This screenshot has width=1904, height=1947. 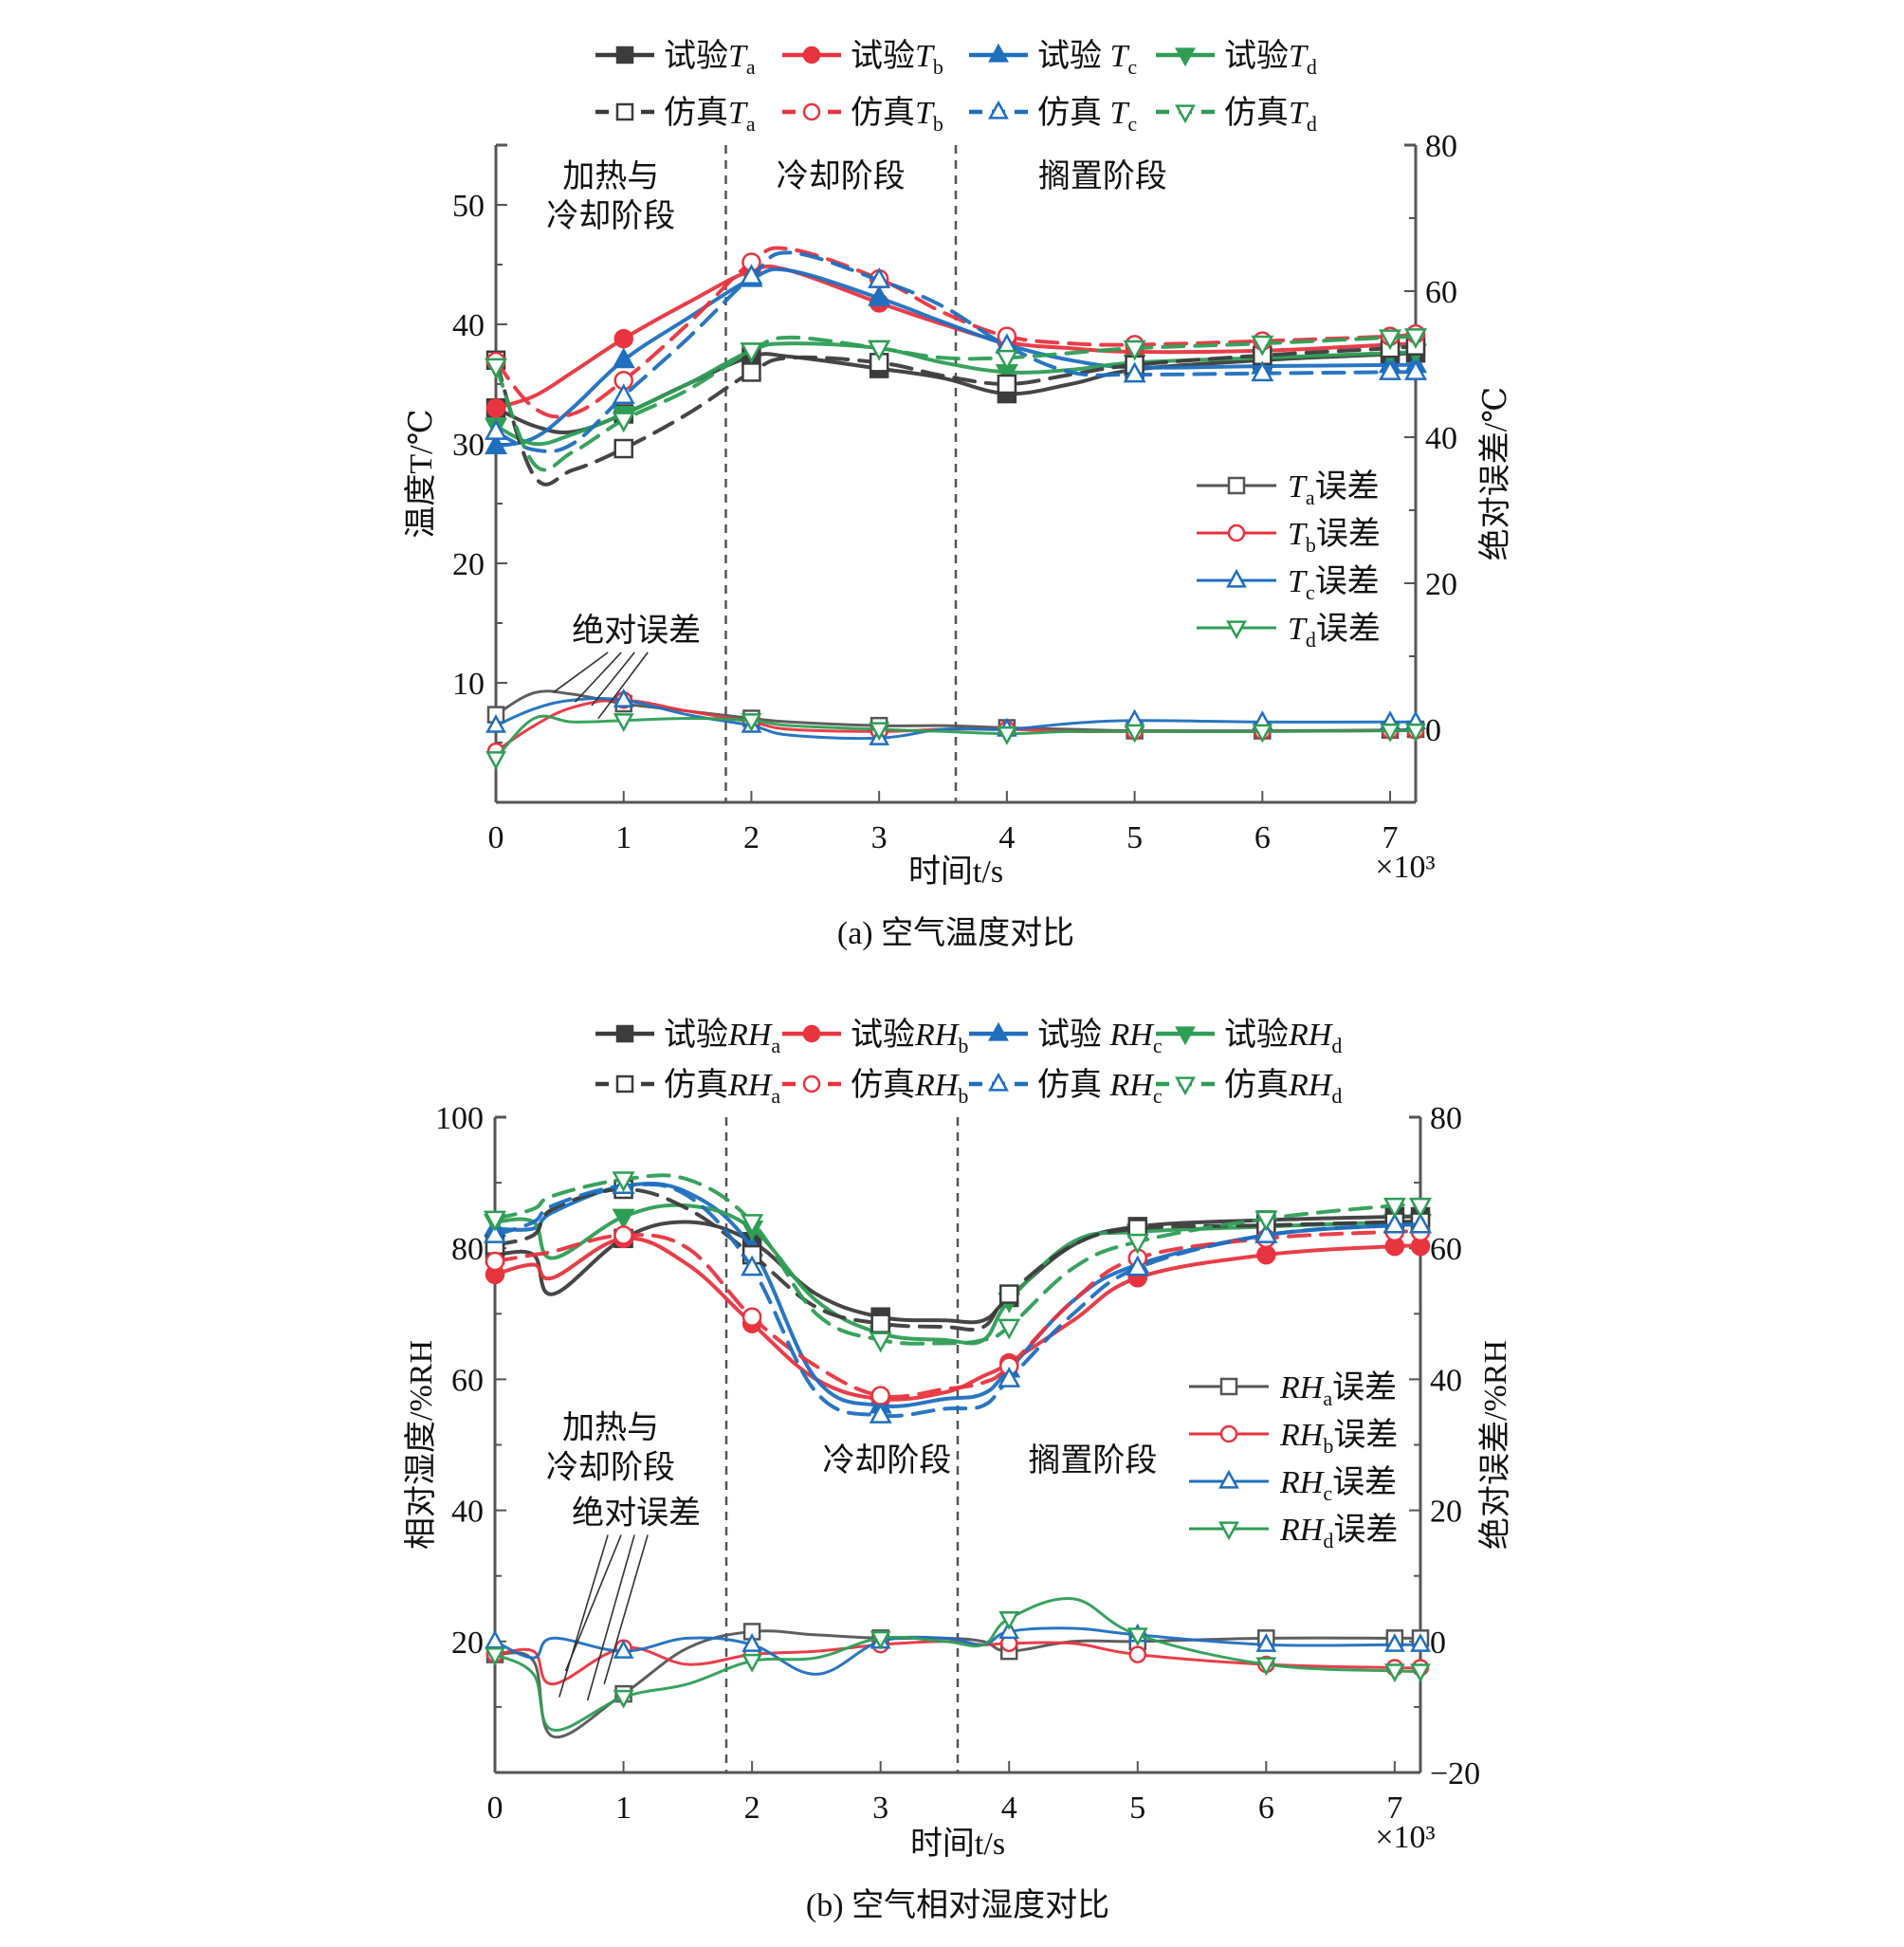 What do you see at coordinates (1446, 1118) in the screenshot?
I see `y2-tick-label: 80` at bounding box center [1446, 1118].